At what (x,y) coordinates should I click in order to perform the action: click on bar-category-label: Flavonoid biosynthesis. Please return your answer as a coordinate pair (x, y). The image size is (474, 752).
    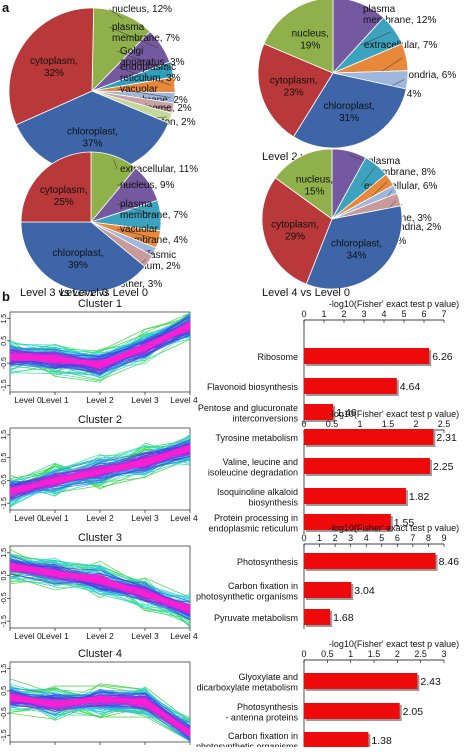
    Looking at the image, I should click on (253, 387).